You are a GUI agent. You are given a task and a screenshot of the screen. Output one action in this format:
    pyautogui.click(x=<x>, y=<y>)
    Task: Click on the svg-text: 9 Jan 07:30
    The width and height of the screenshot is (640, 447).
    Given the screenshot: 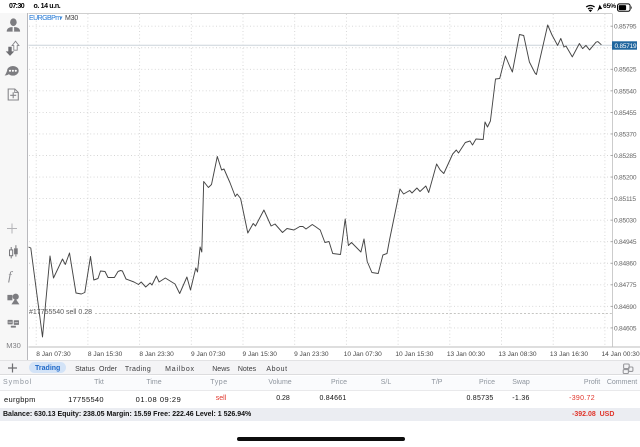 What is the action you would take?
    pyautogui.click(x=208, y=354)
    